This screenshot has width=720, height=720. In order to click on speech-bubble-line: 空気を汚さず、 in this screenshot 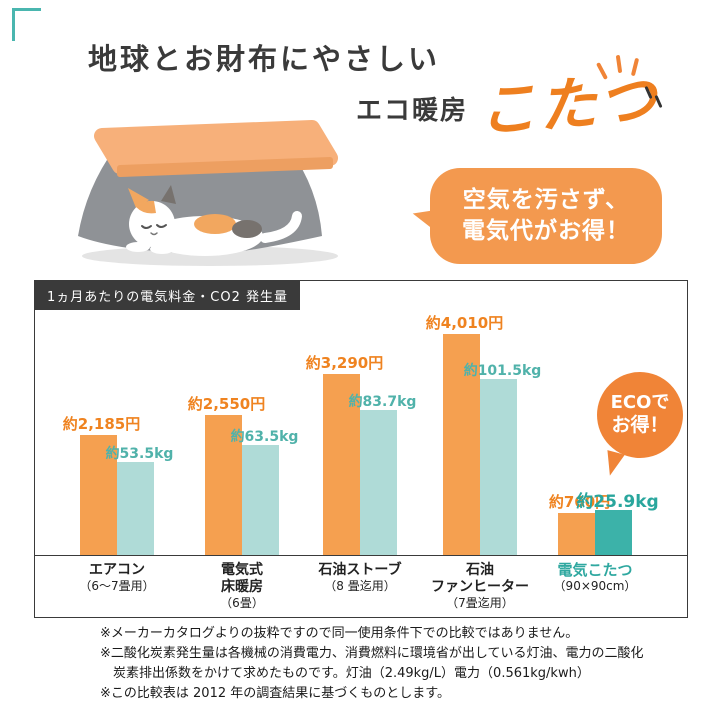, I will do `click(546, 199)`.